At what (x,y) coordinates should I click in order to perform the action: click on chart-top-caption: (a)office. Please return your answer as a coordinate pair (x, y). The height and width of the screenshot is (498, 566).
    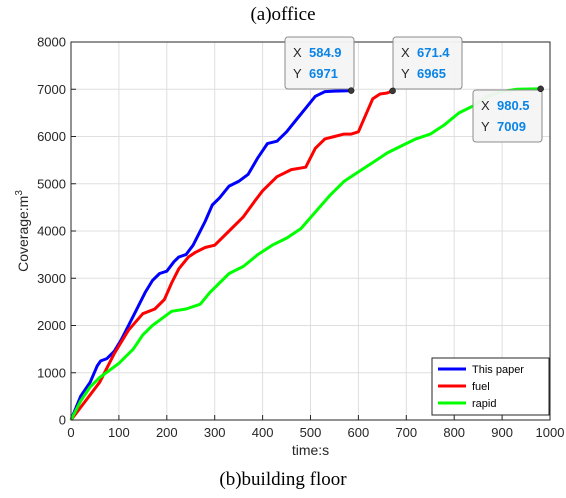
    Looking at the image, I should click on (283, 14).